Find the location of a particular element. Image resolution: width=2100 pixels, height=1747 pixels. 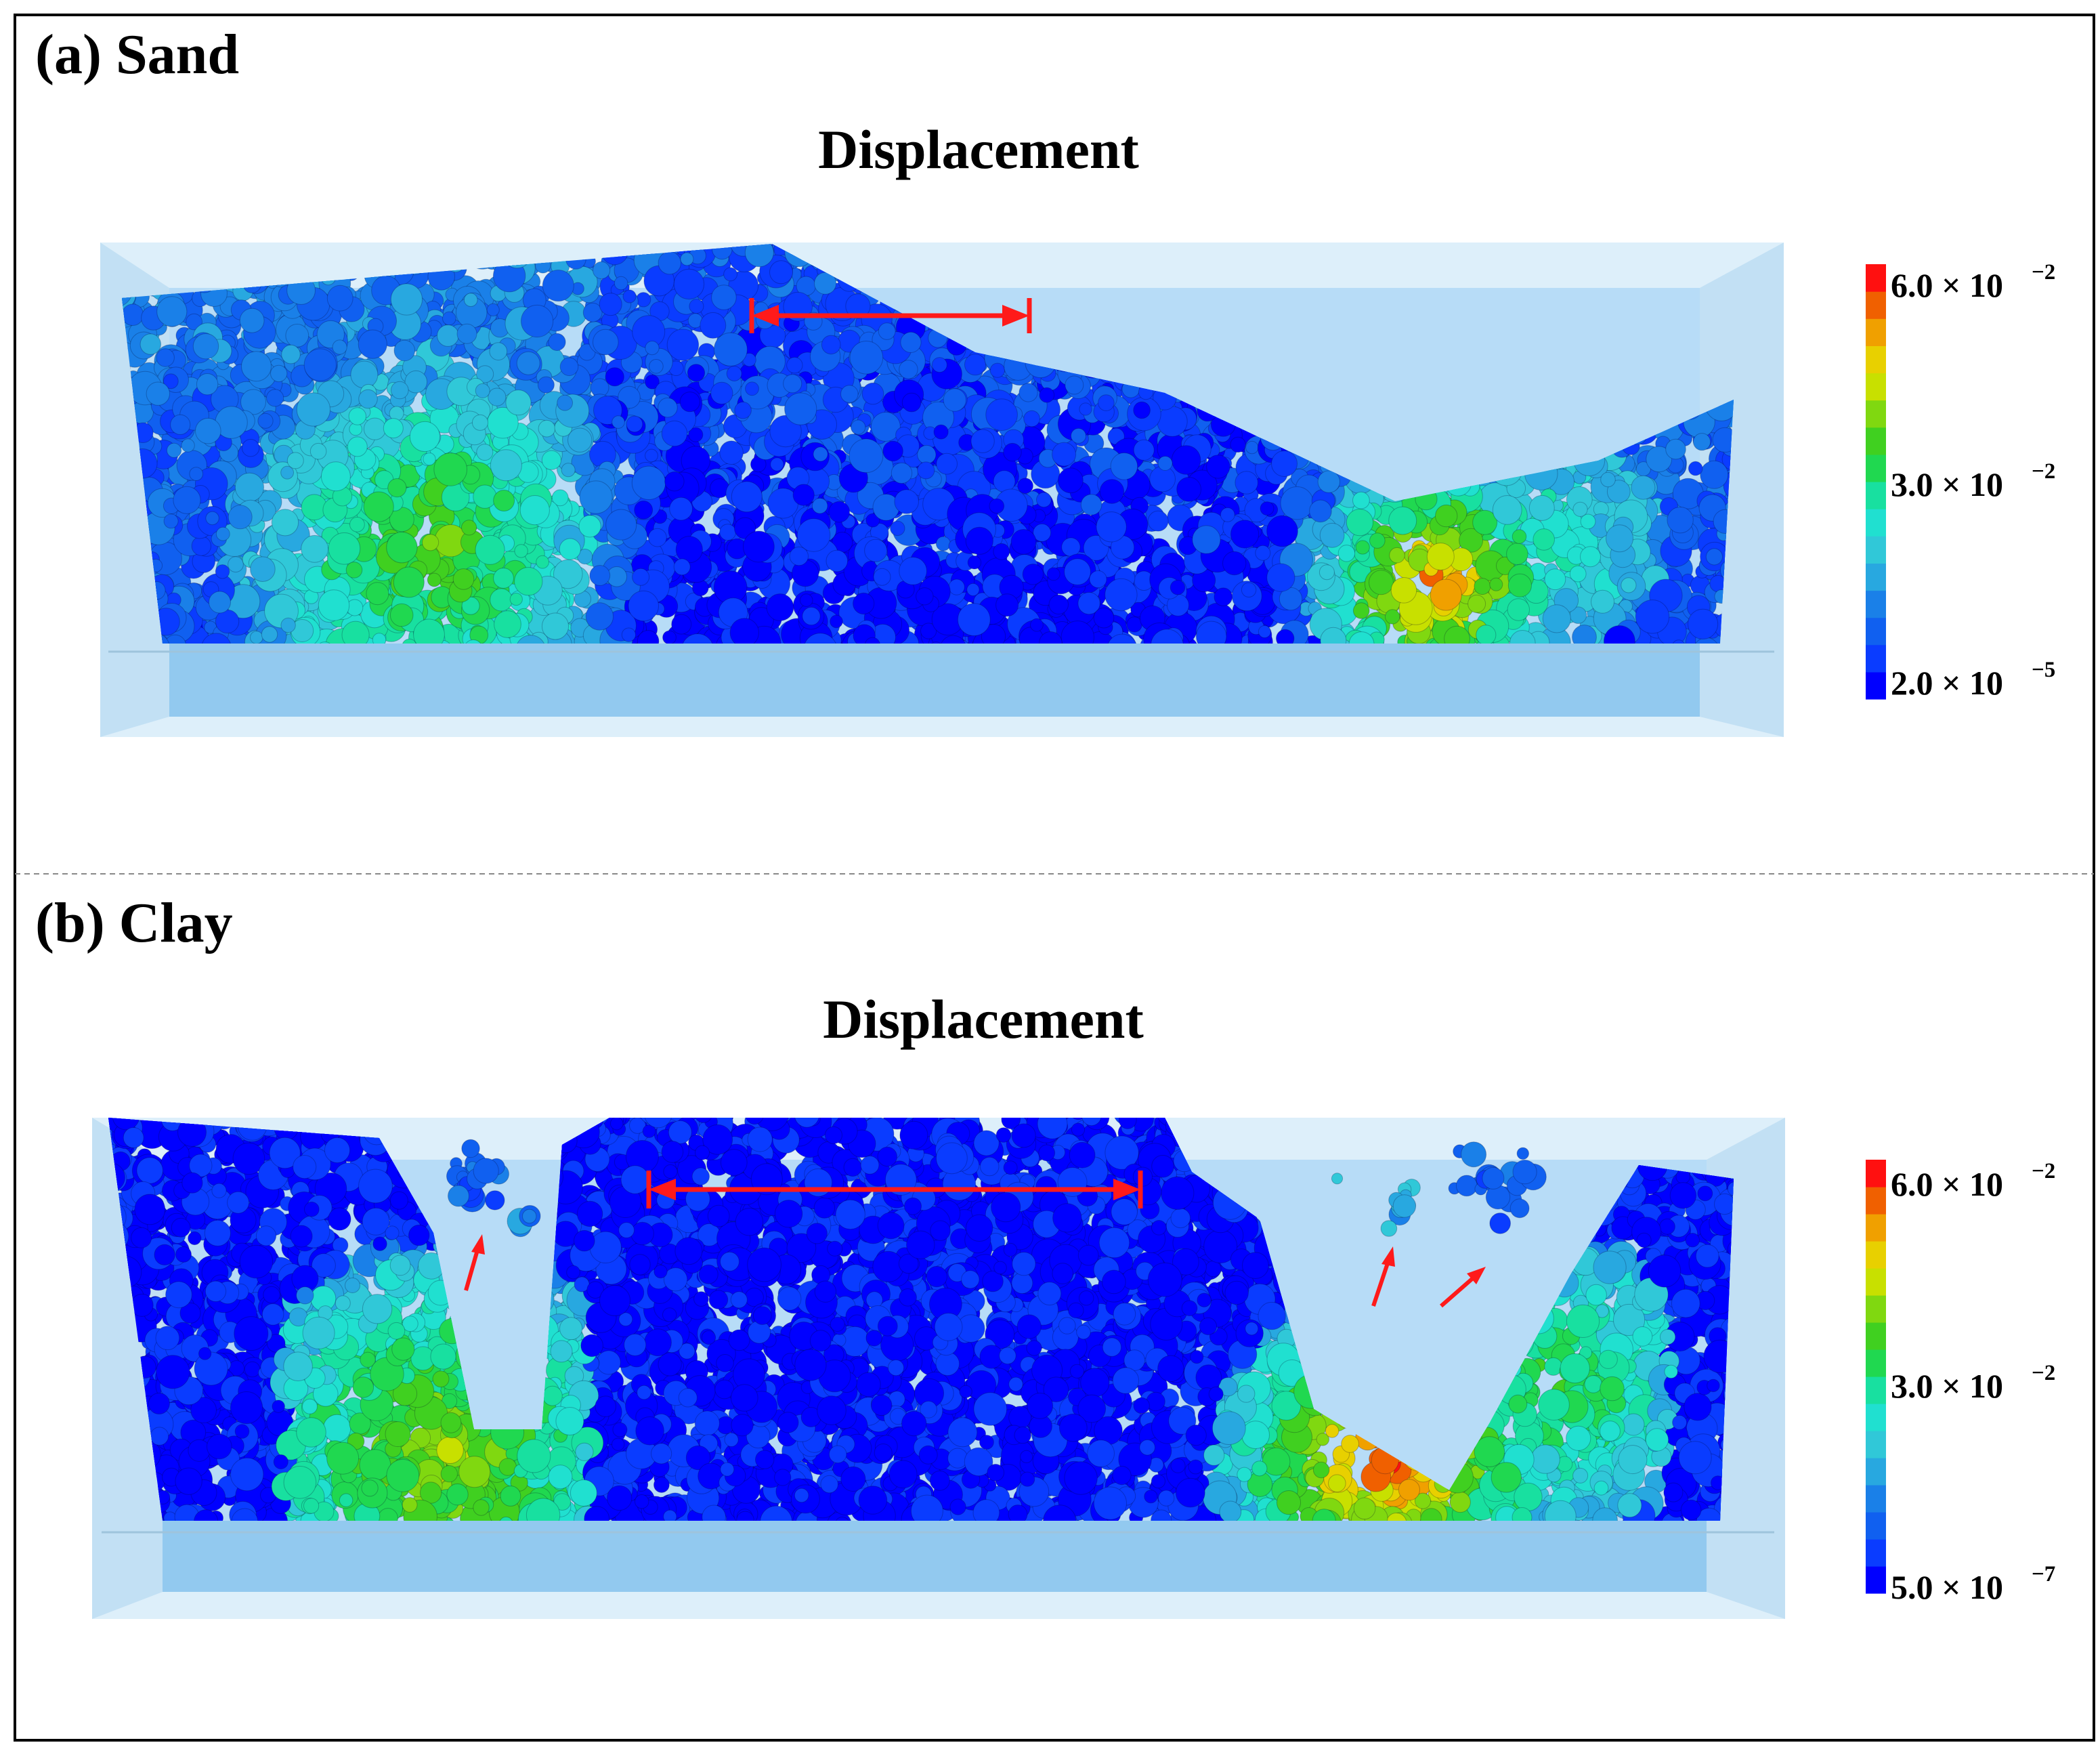

container-base is located at coordinates (934, 680).